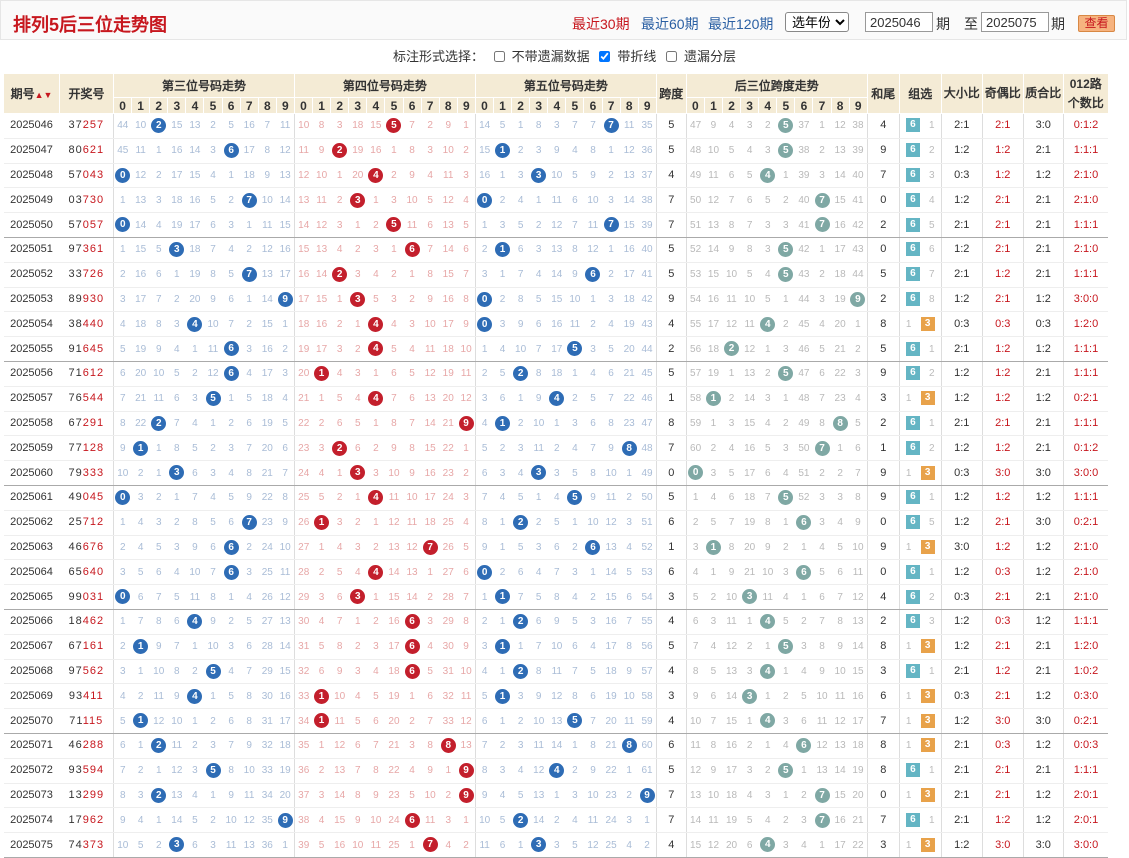 The image size is (1129, 858). I want to click on year-select: 选年份, so click(817, 22).